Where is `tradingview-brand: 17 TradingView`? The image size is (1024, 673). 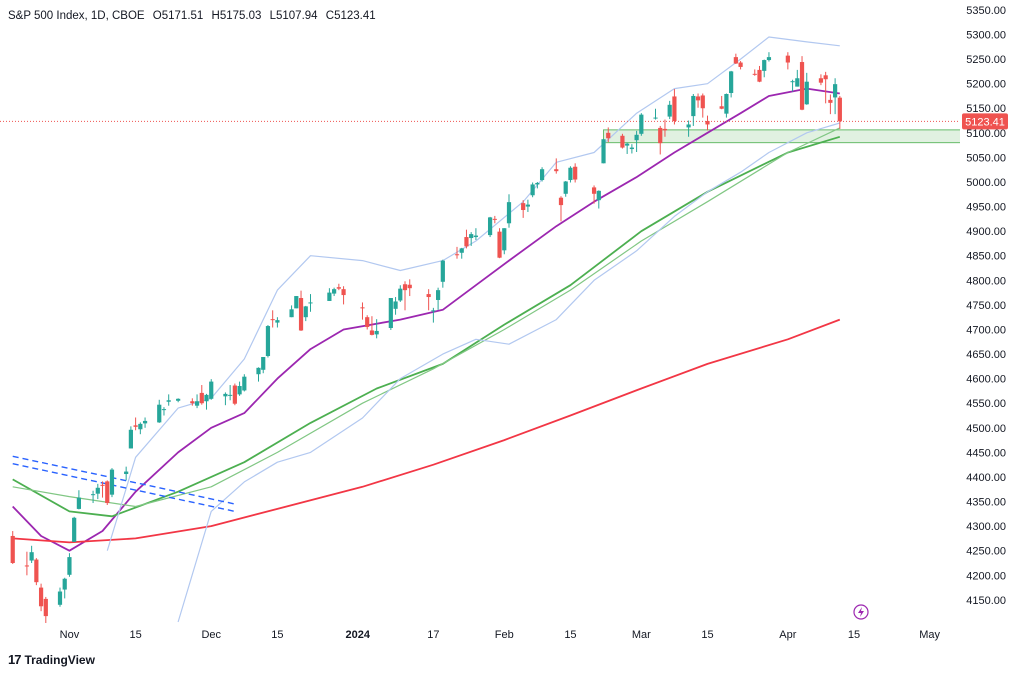 tradingview-brand: 17 TradingView is located at coordinates (51, 659).